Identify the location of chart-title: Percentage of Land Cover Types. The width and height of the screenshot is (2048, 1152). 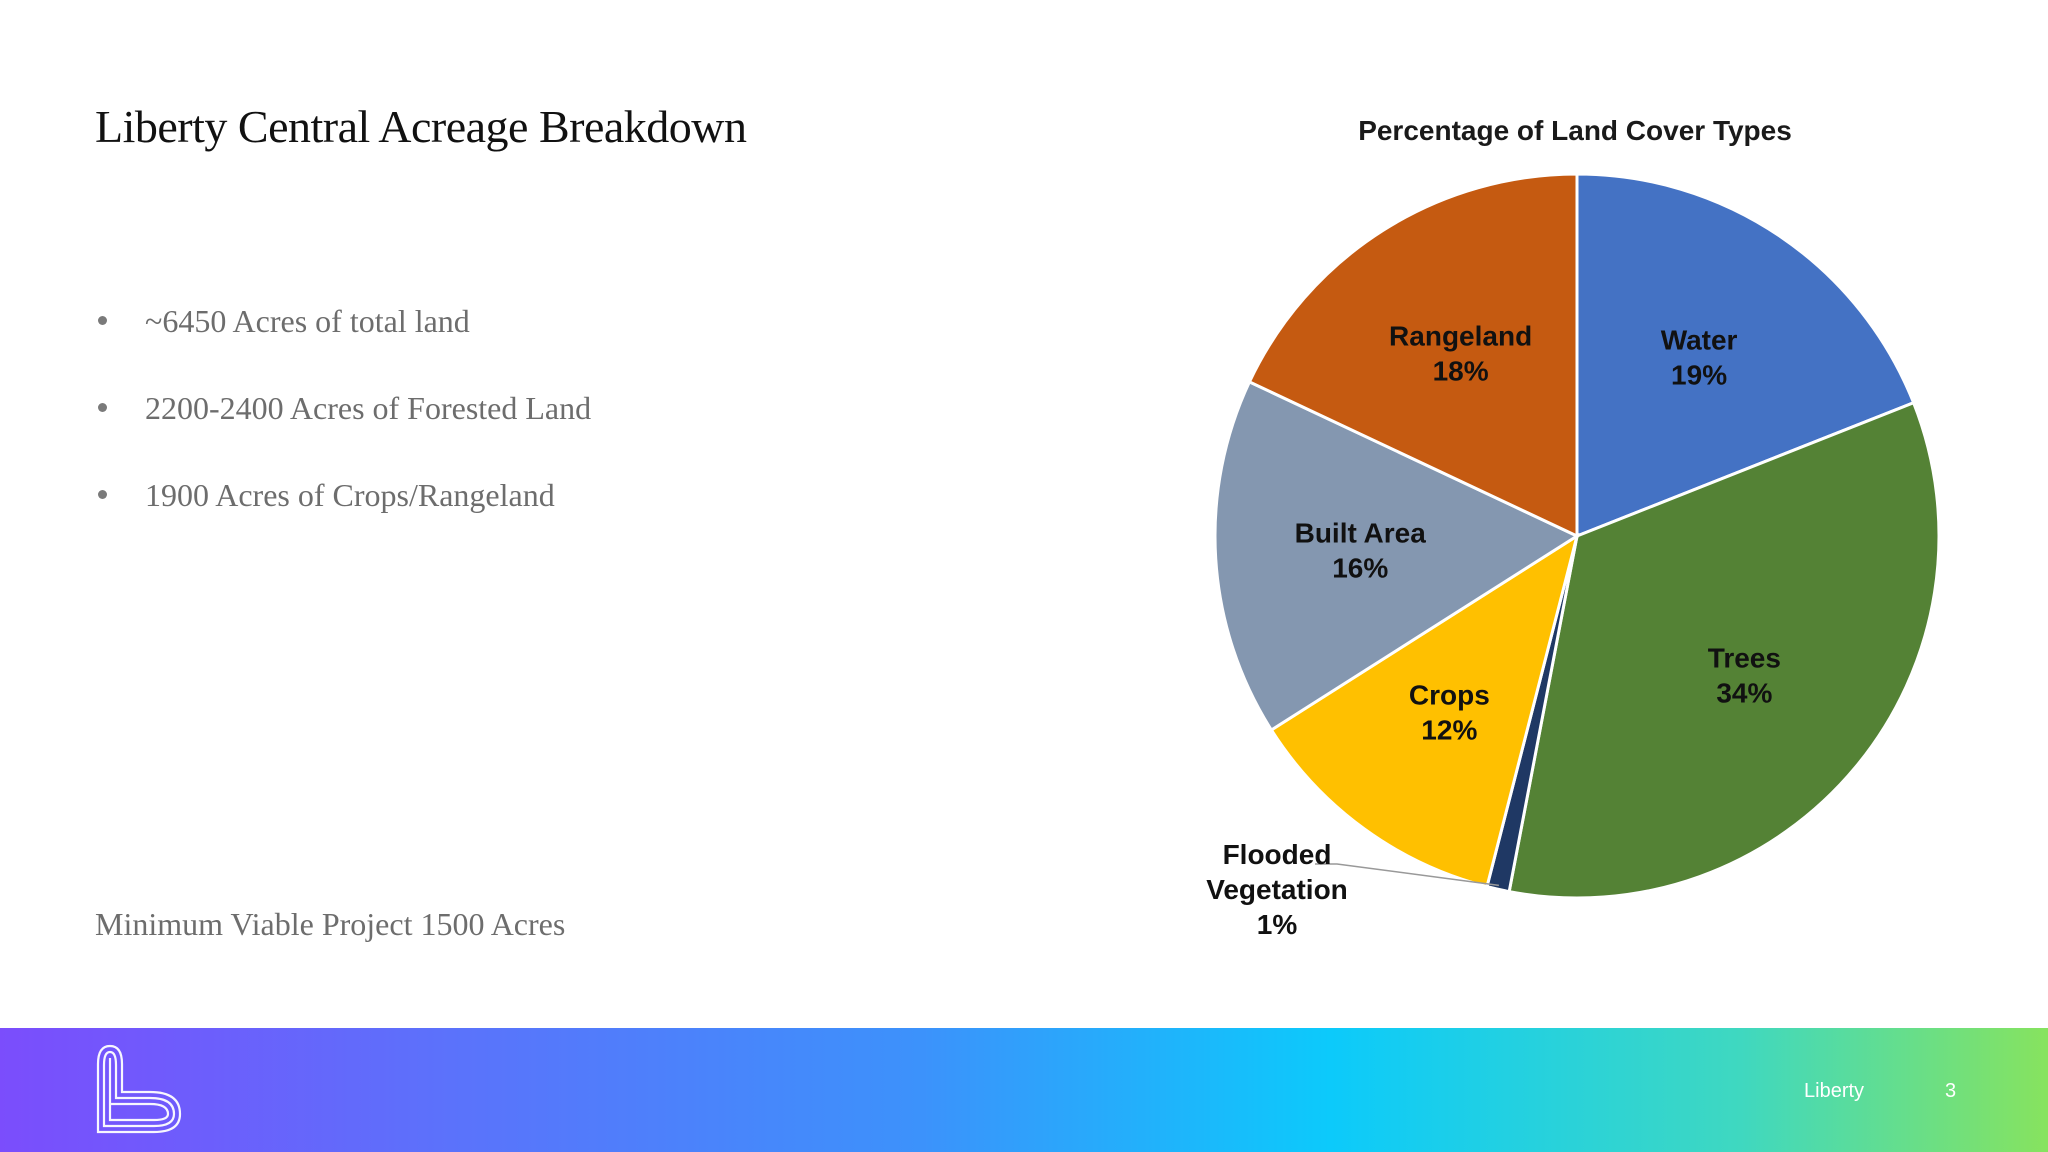
(1575, 130).